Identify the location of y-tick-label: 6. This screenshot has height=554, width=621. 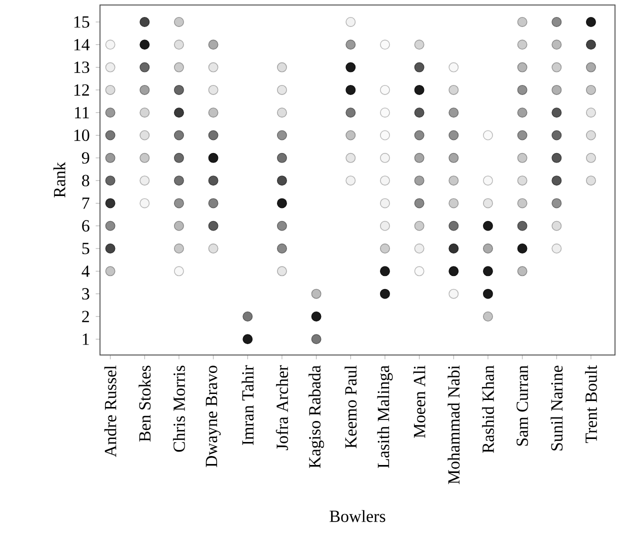
(86, 226).